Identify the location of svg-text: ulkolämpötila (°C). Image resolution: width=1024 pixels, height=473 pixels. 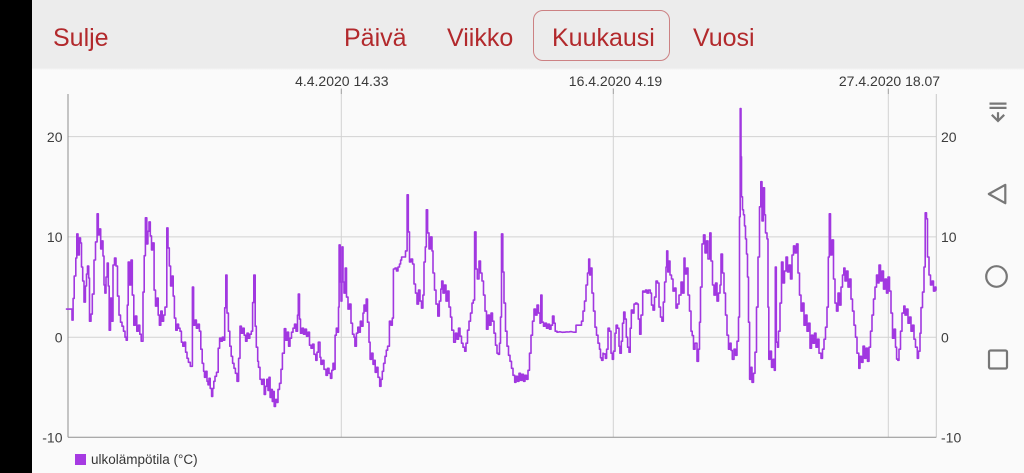
(144, 459).